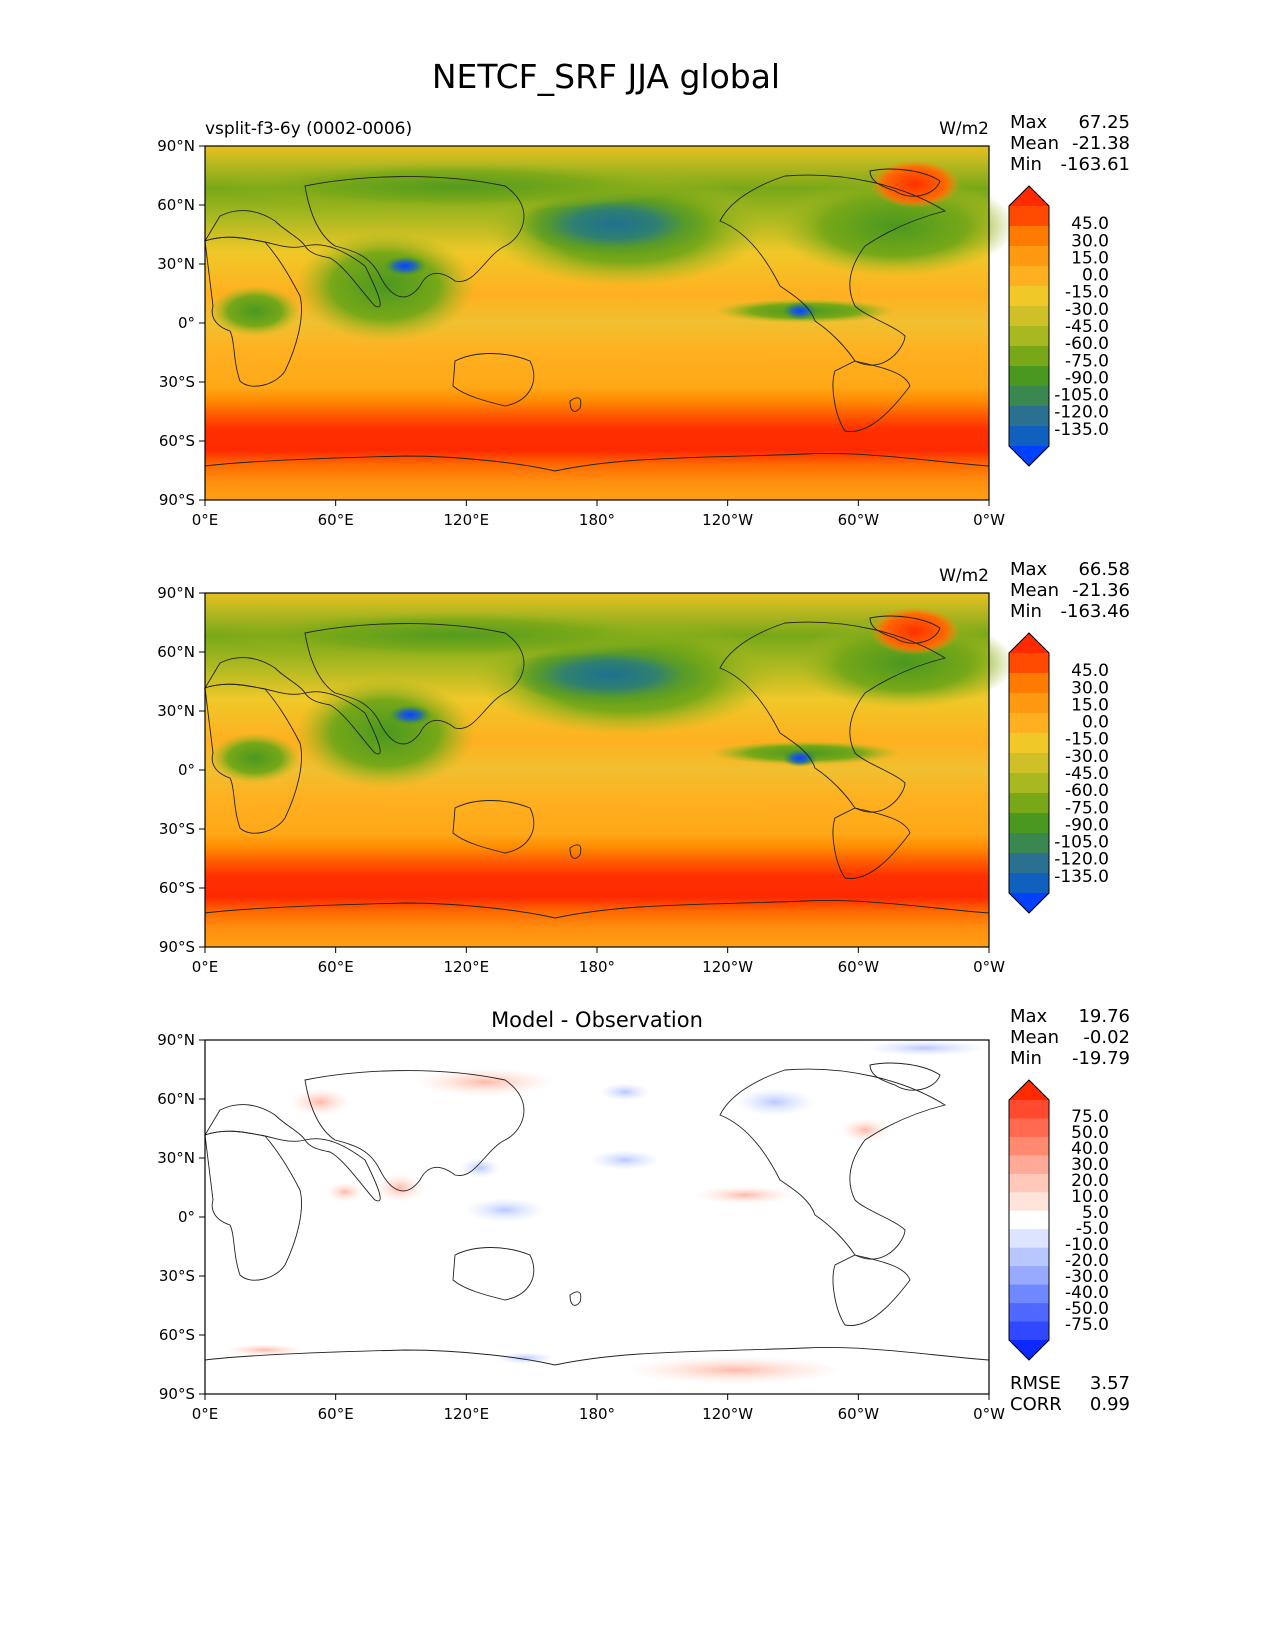  What do you see at coordinates (1095, 164) in the screenshot?
I see `stat-value: -163.61` at bounding box center [1095, 164].